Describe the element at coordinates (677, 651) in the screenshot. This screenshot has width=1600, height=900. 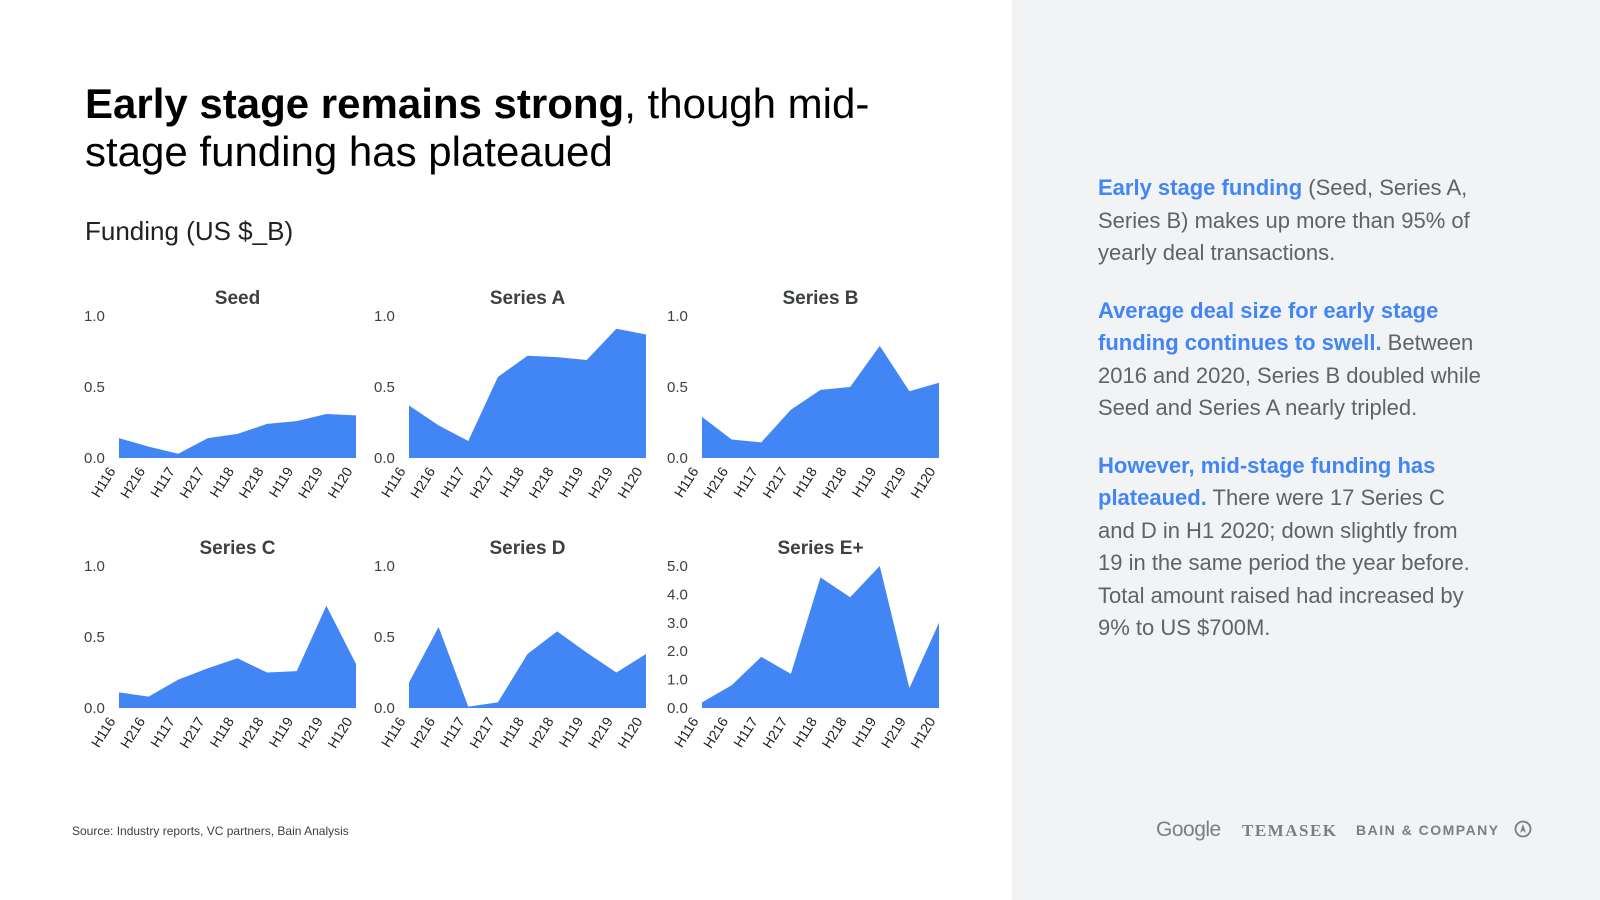
I see `y-tick-label: 2.0` at that location.